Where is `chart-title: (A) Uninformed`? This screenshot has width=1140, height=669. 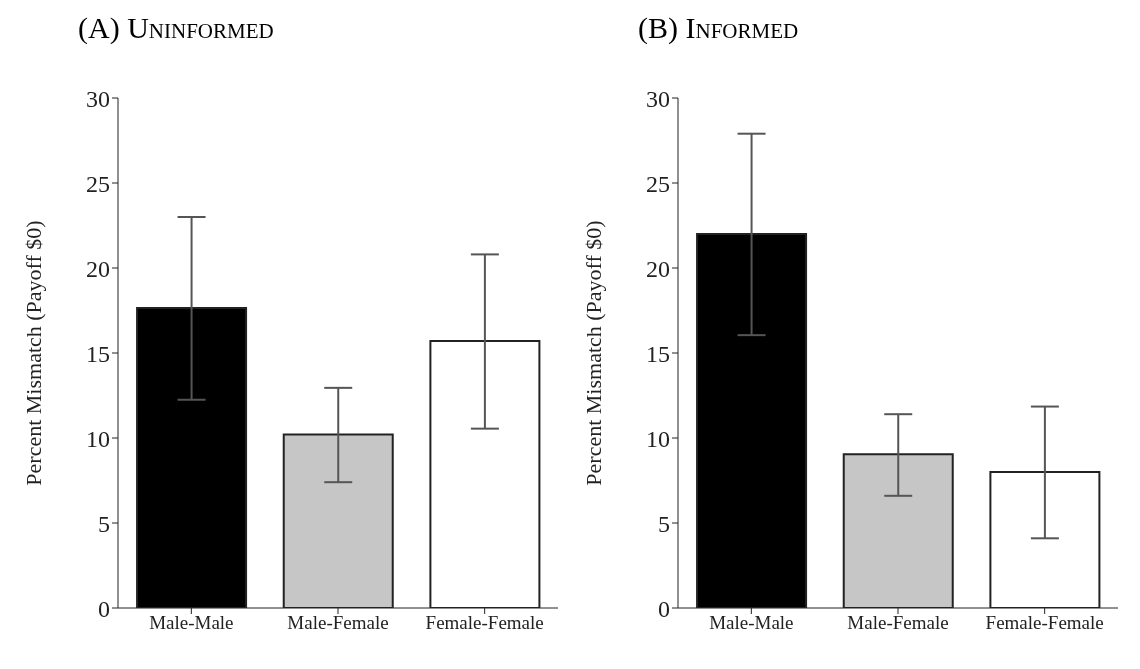 chart-title: (A) Uninformed is located at coordinates (176, 28).